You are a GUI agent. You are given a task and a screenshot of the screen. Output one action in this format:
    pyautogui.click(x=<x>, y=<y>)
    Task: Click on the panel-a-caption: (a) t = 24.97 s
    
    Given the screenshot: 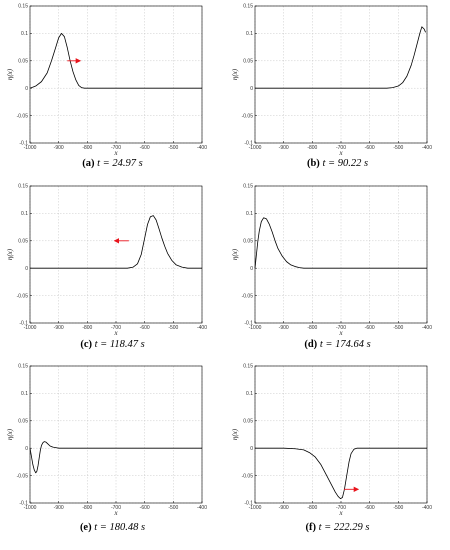 What is the action you would take?
    pyautogui.click(x=112, y=163)
    